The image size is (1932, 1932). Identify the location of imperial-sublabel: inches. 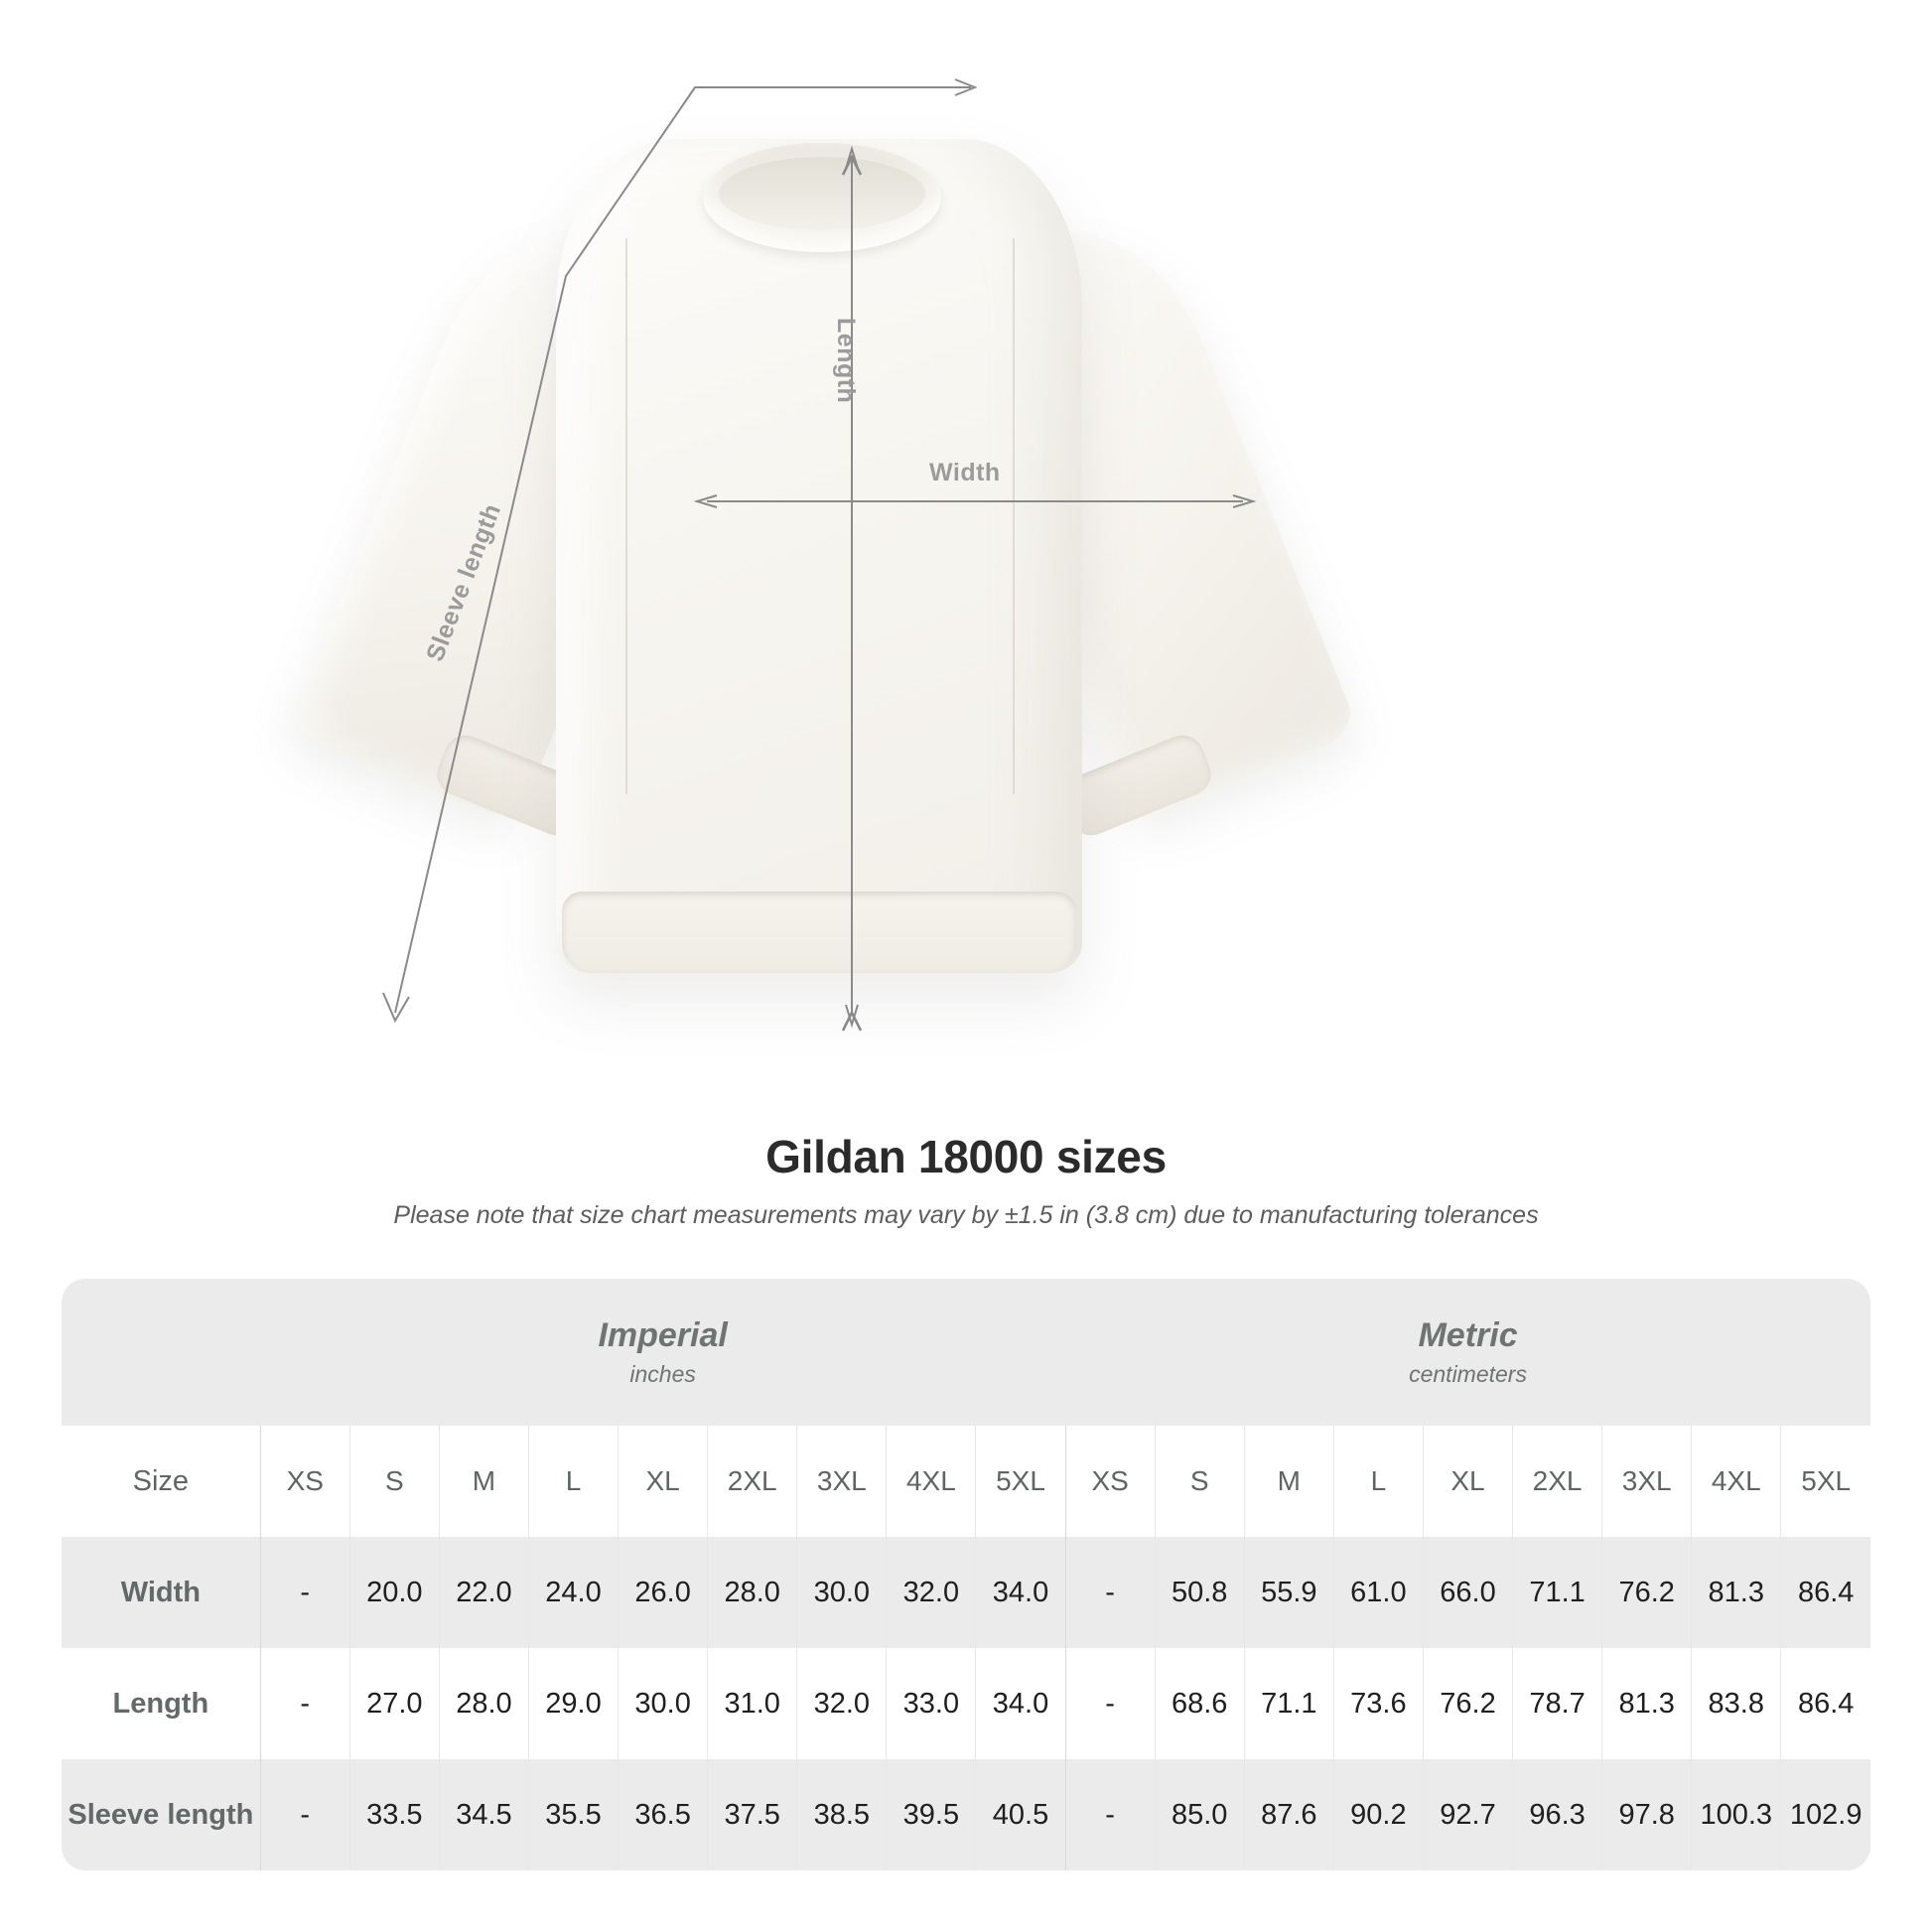
(662, 1374).